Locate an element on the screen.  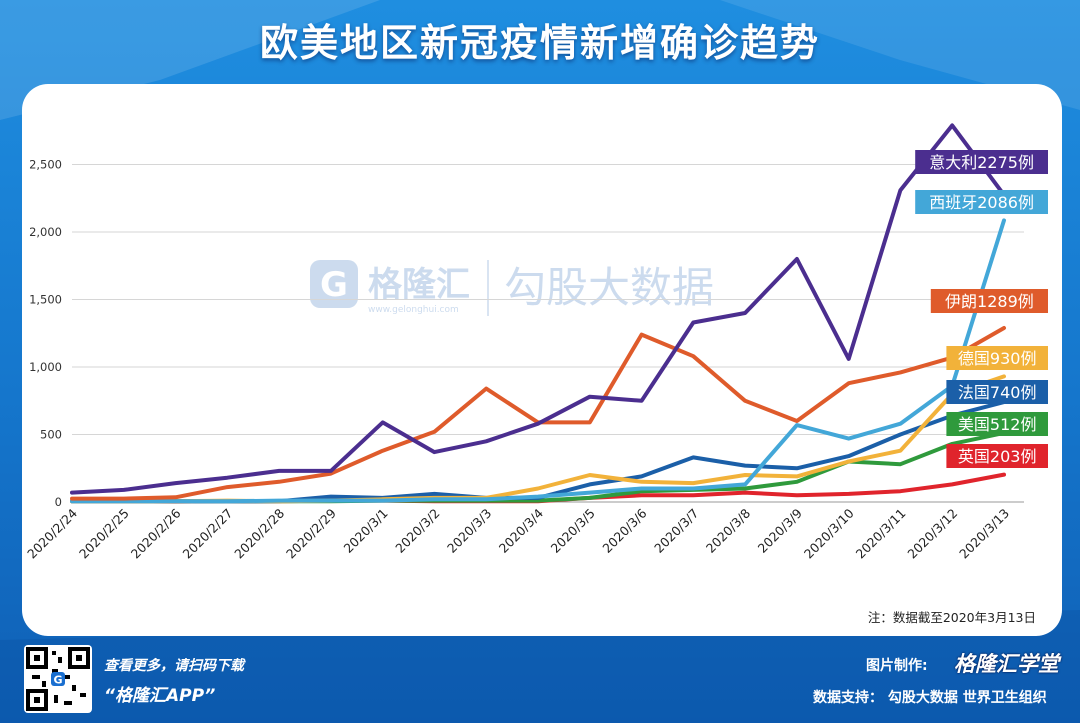
x-tick-label: 2020/2/29 is located at coordinates (311, 533).